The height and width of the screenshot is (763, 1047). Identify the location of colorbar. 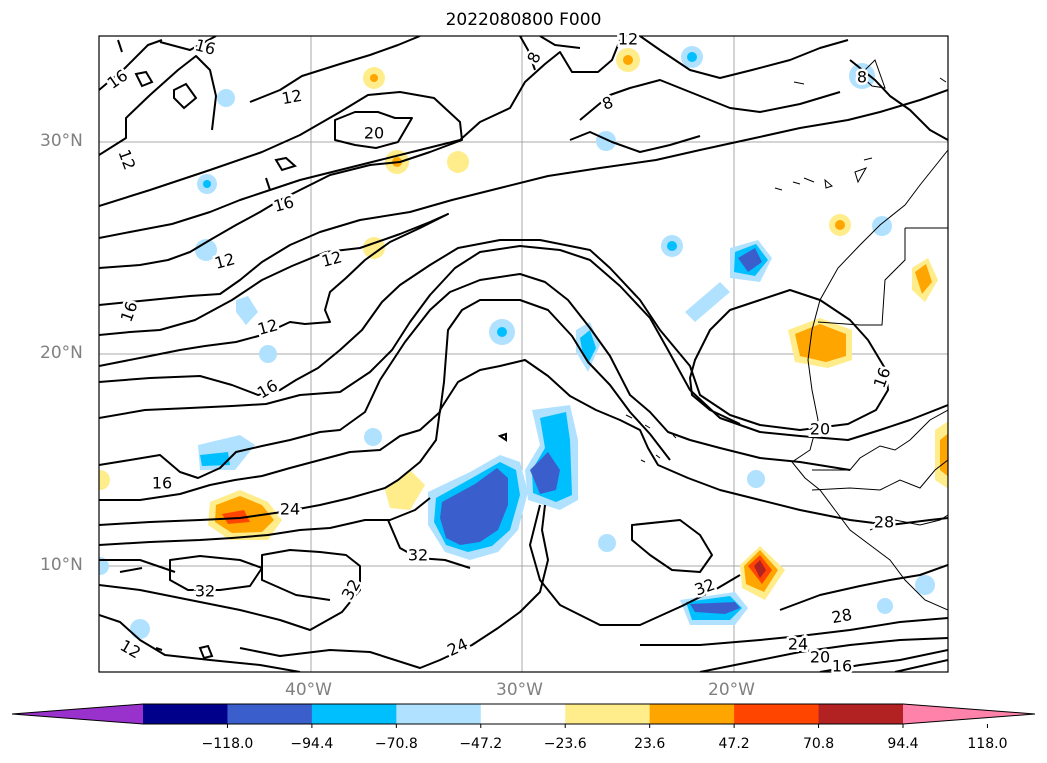
(523, 715).